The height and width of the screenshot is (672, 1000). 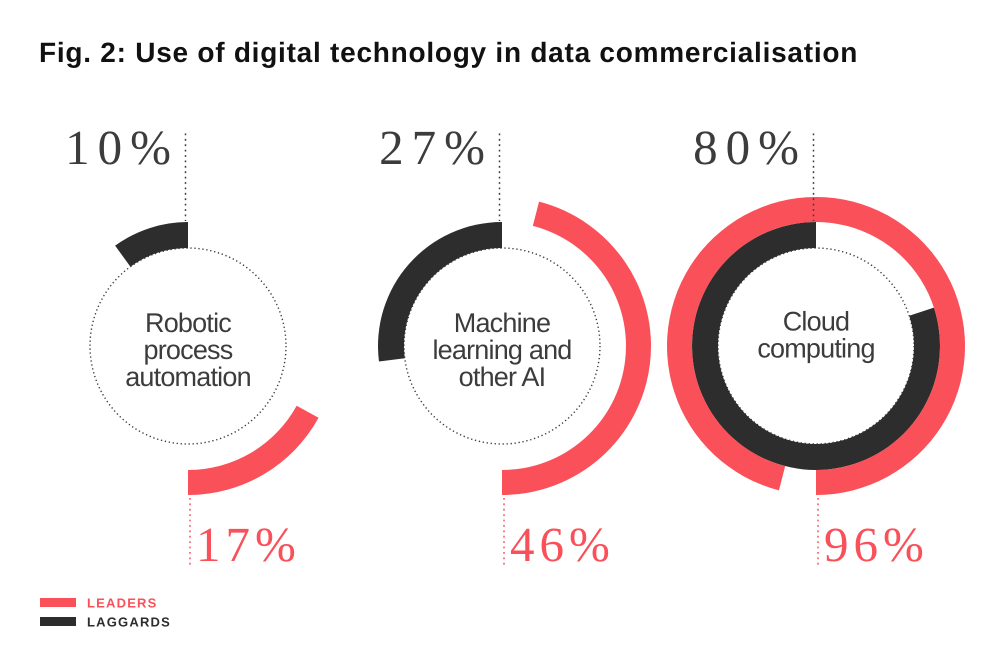 What do you see at coordinates (502, 377) in the screenshot?
I see `svg-text: other AI` at bounding box center [502, 377].